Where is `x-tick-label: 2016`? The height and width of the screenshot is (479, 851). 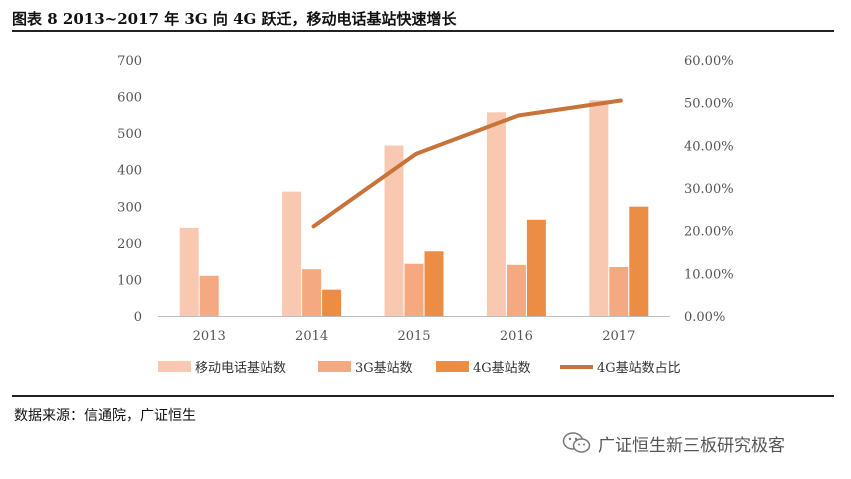
x-tick-label: 2016 is located at coordinates (516, 336).